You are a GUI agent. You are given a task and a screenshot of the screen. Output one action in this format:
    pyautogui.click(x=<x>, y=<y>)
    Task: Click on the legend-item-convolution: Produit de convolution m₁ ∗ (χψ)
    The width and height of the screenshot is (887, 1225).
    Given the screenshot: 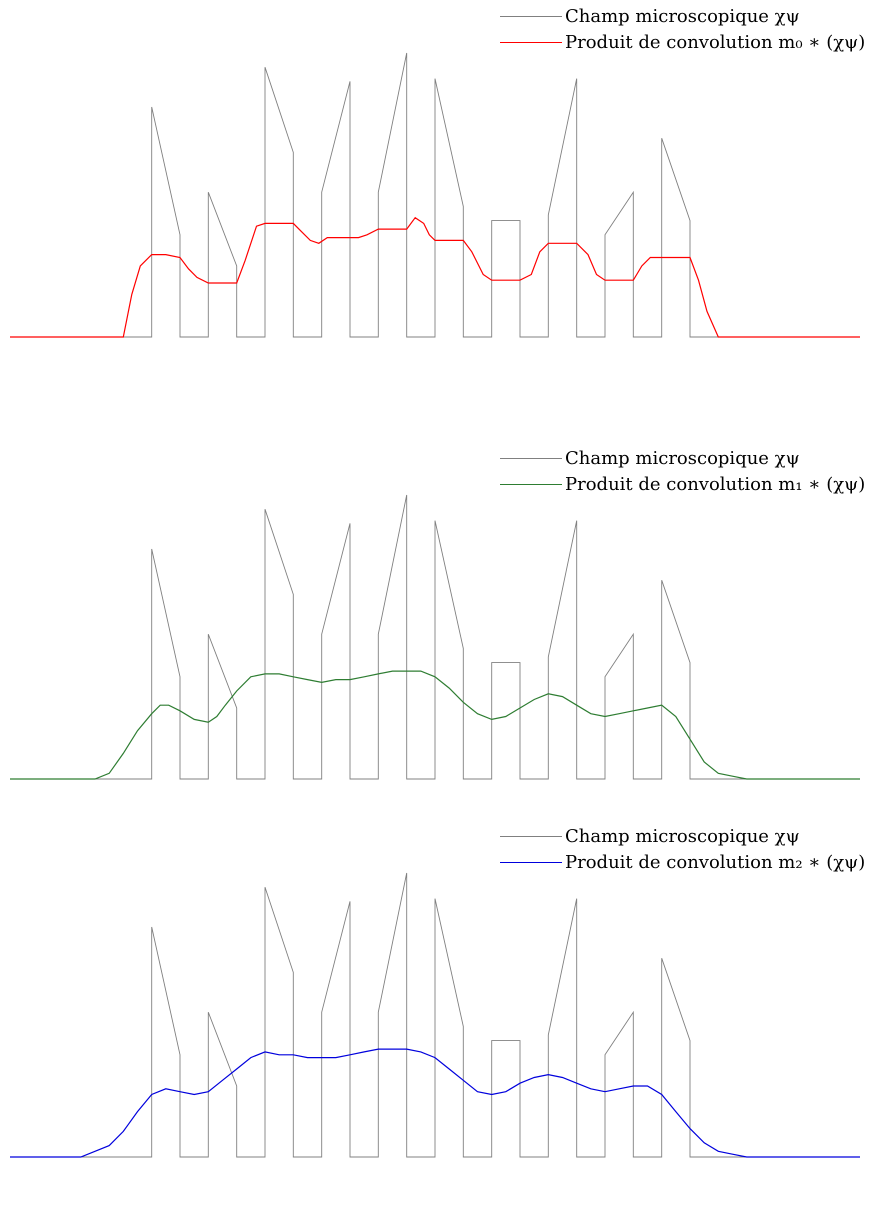 What is the action you would take?
    pyautogui.click(x=693, y=484)
    